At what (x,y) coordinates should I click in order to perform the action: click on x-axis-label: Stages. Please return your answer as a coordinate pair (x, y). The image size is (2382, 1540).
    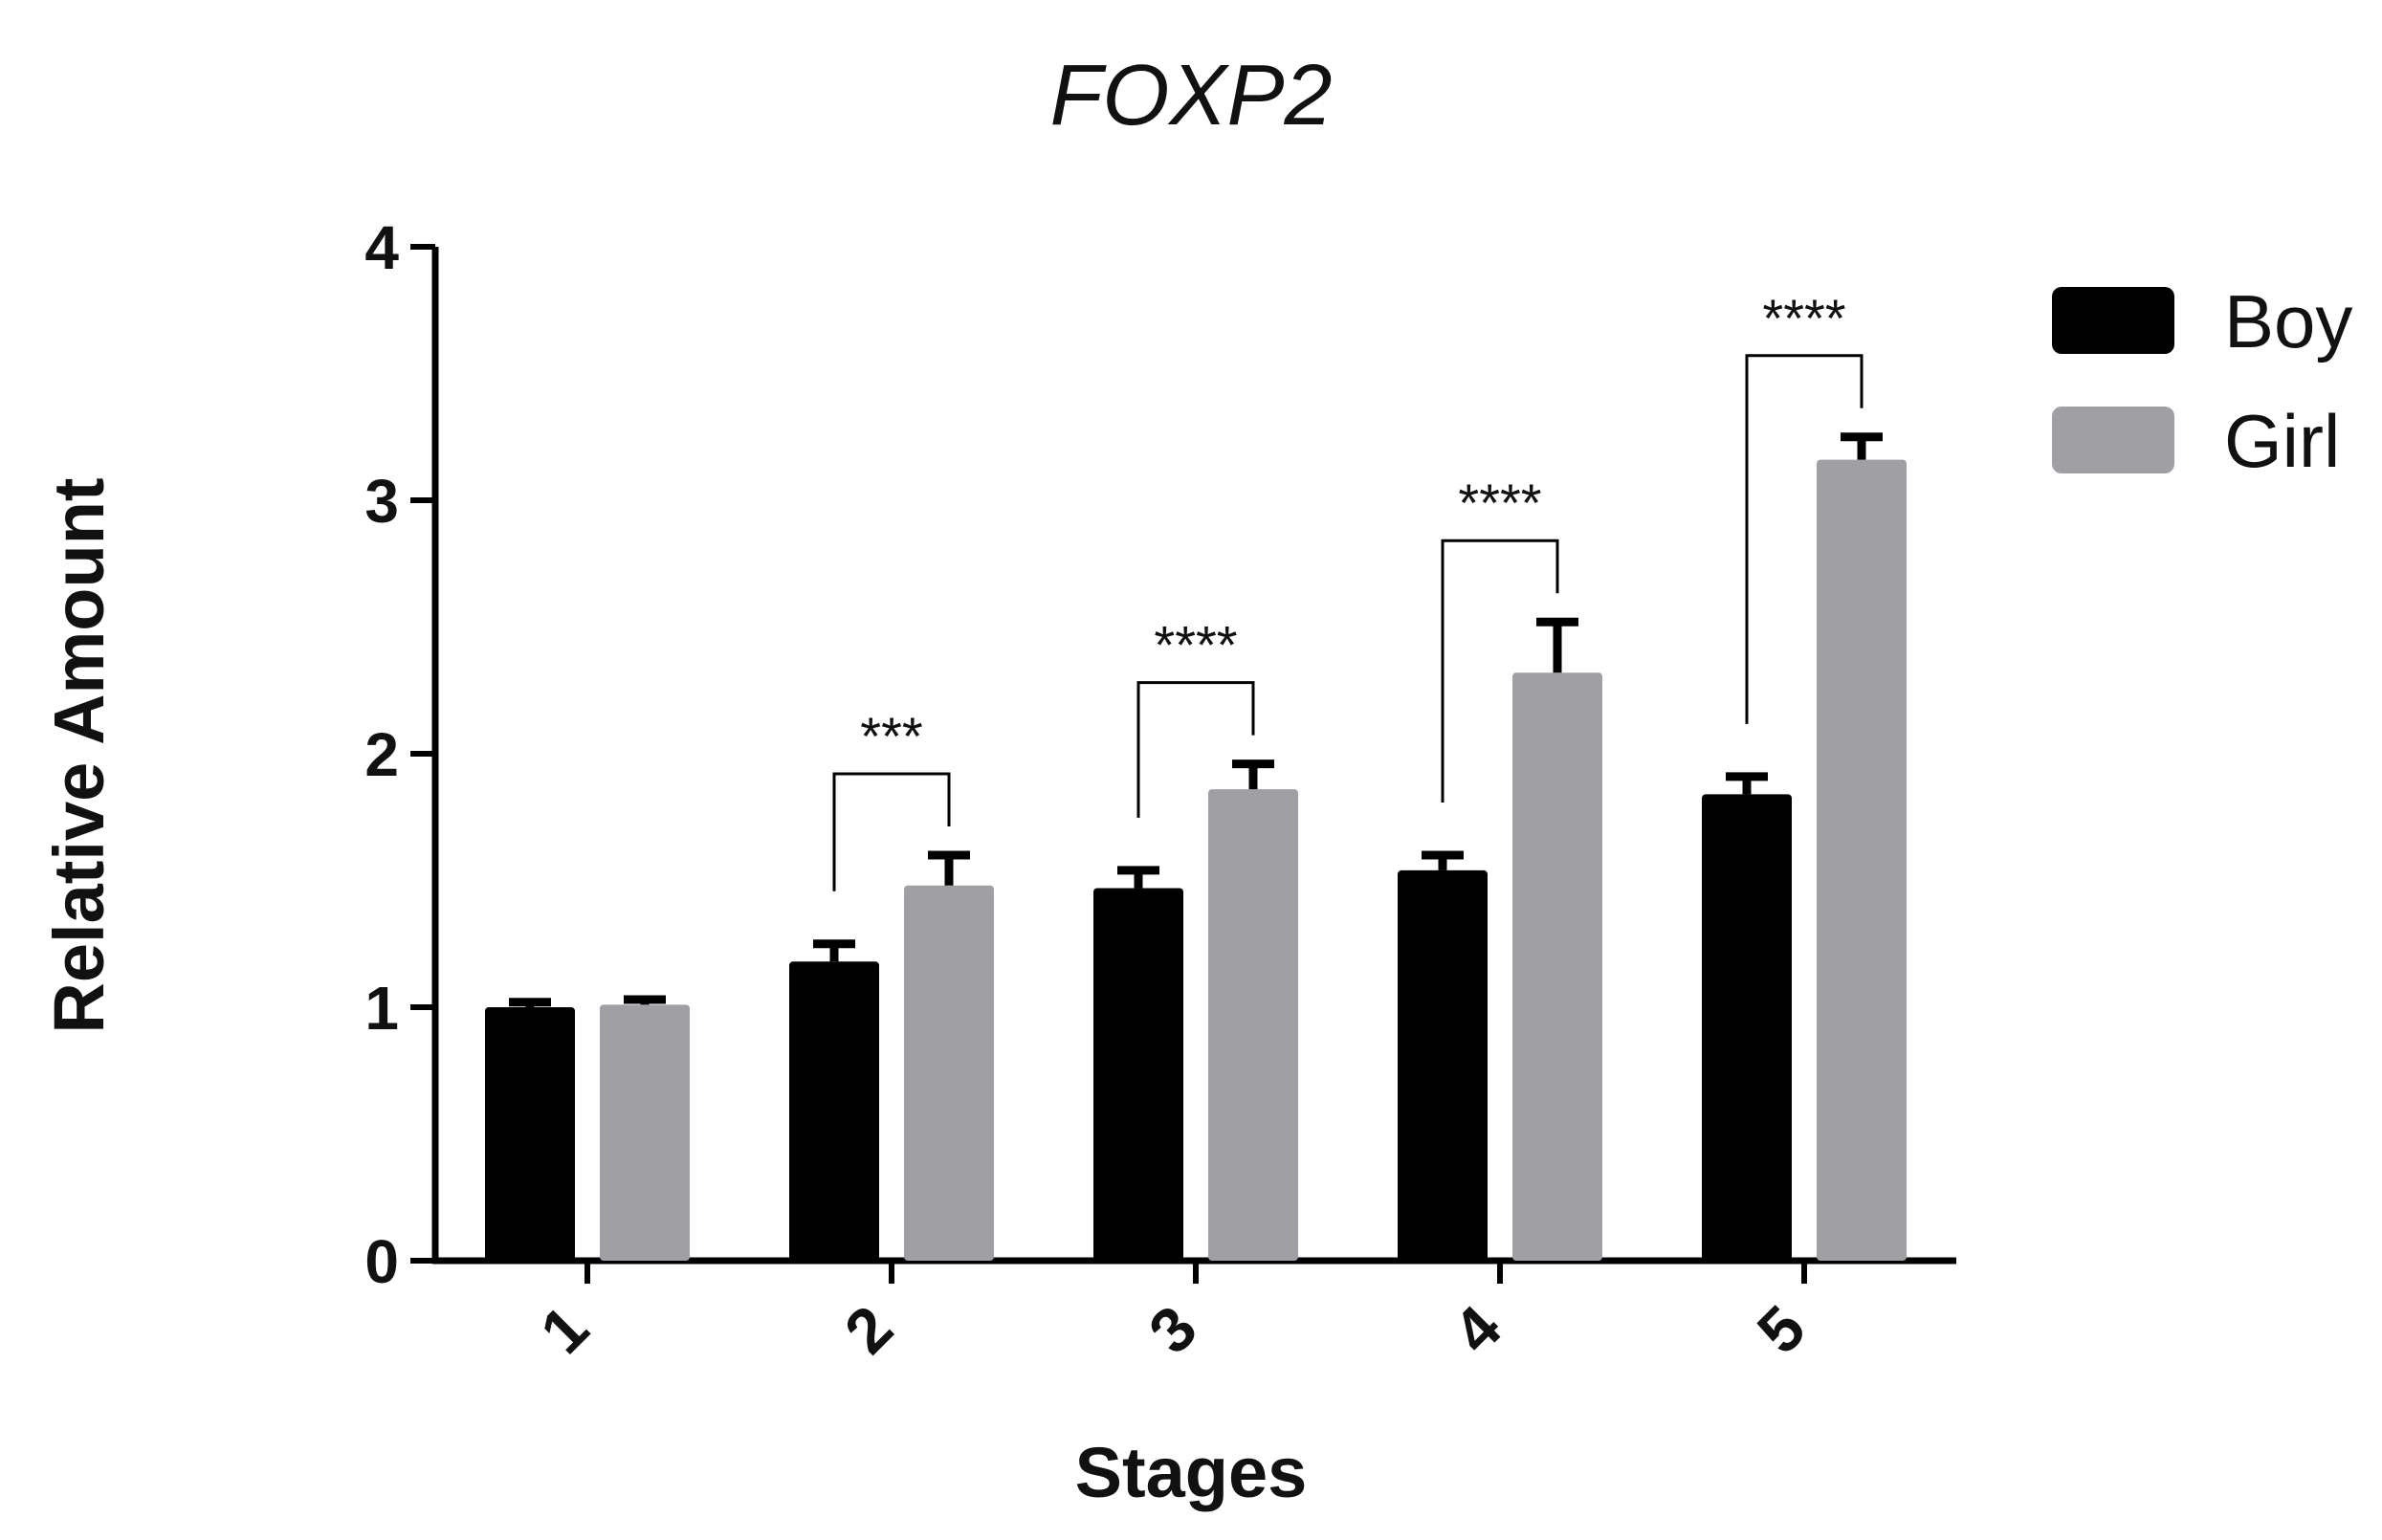
    Looking at the image, I should click on (1191, 1472).